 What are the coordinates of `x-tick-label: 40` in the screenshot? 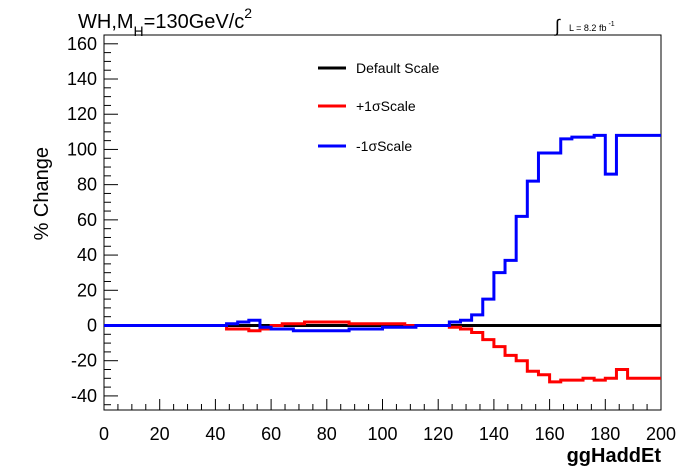 It's located at (215, 434).